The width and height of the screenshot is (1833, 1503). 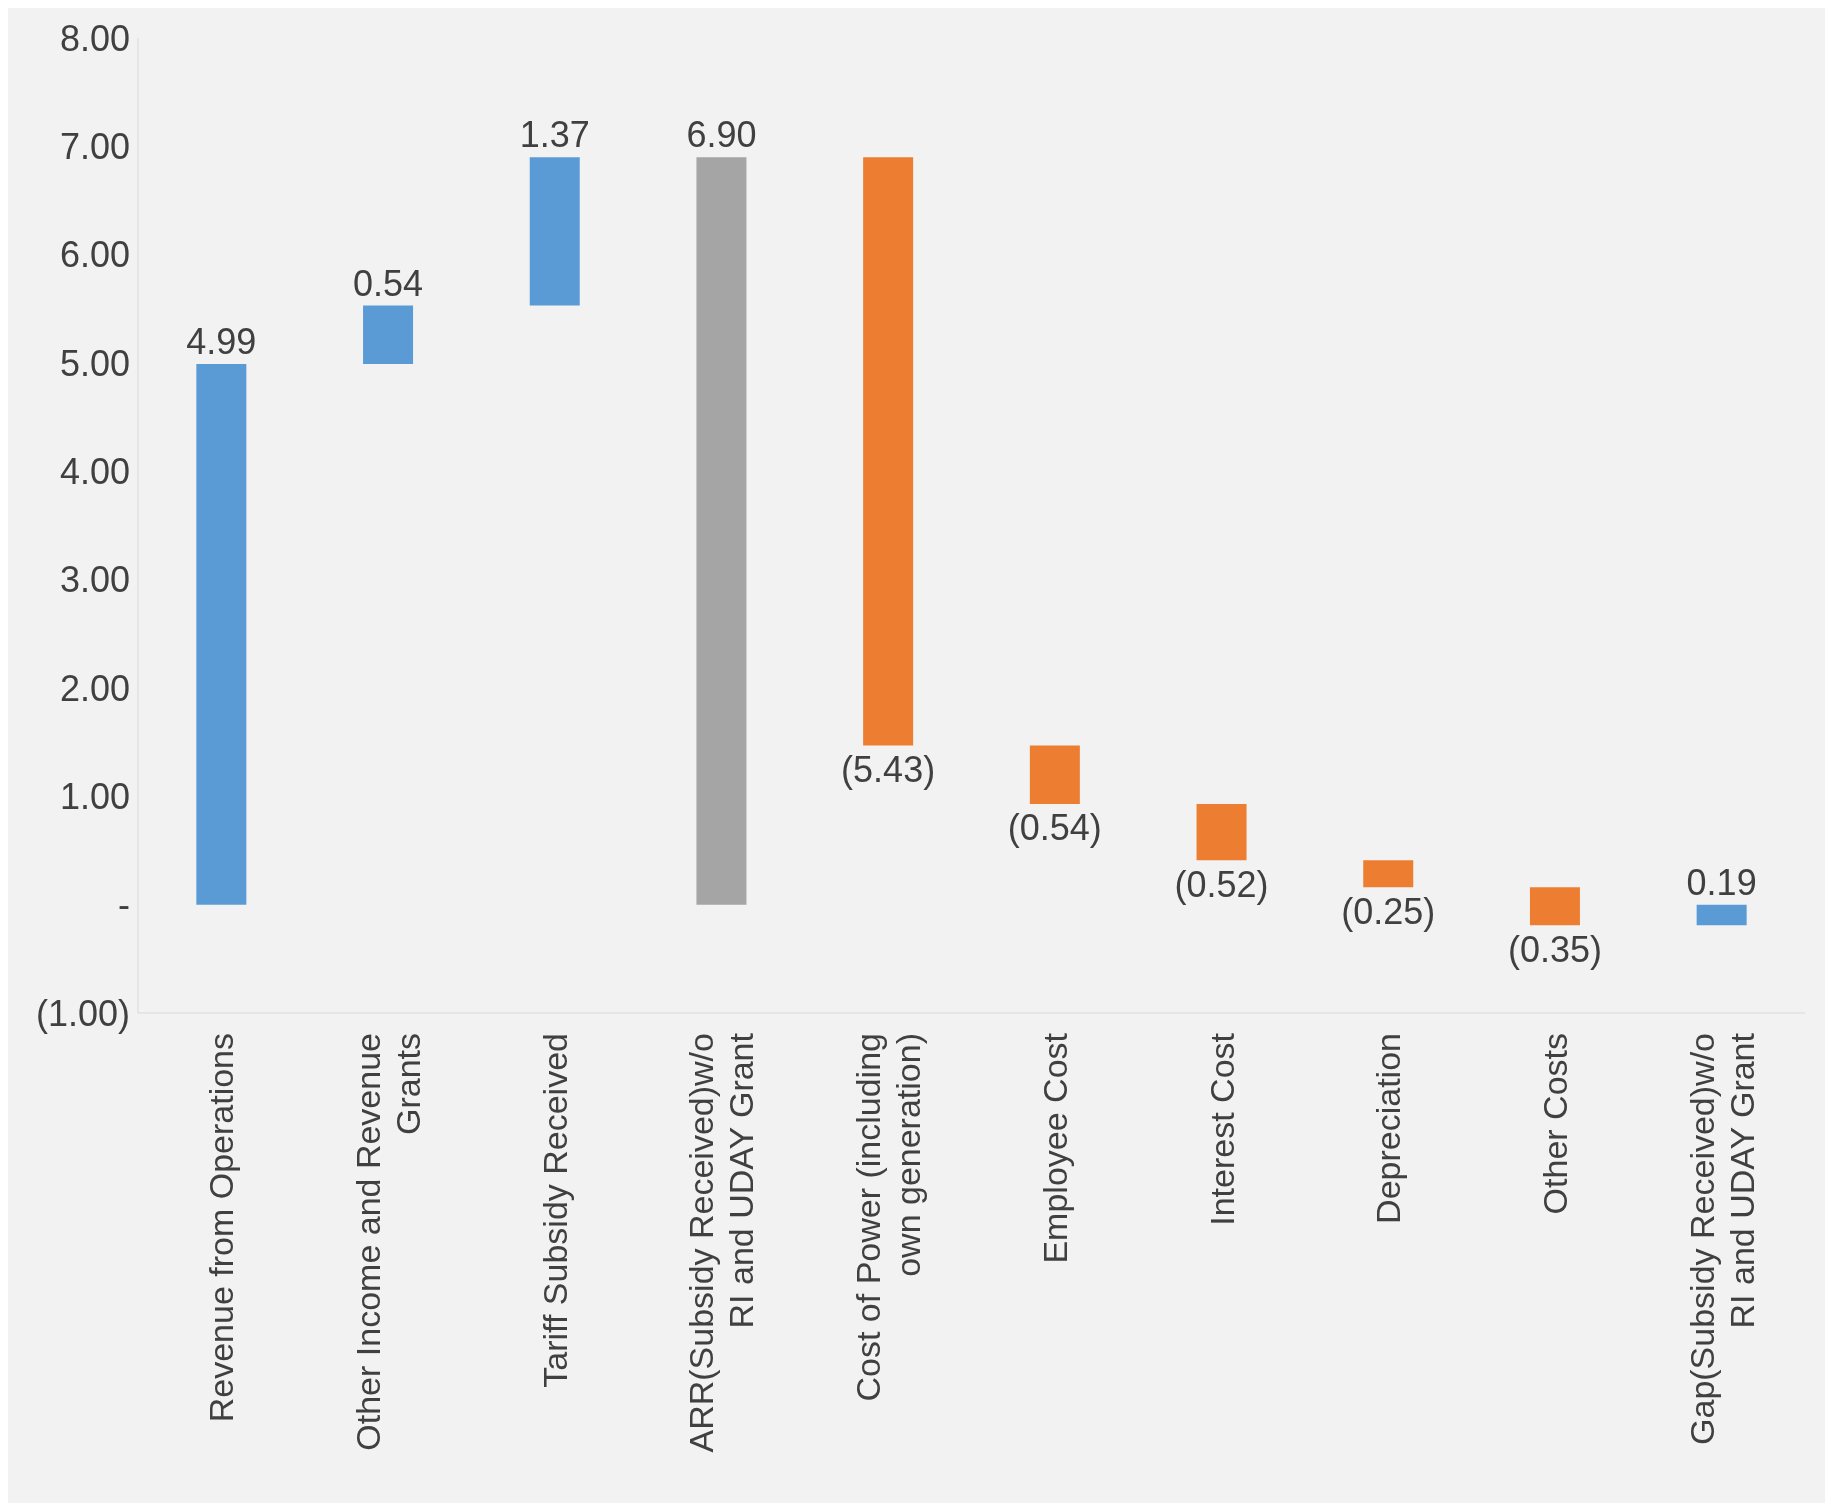 What do you see at coordinates (554, 135) in the screenshot?
I see `data-label: 1.37` at bounding box center [554, 135].